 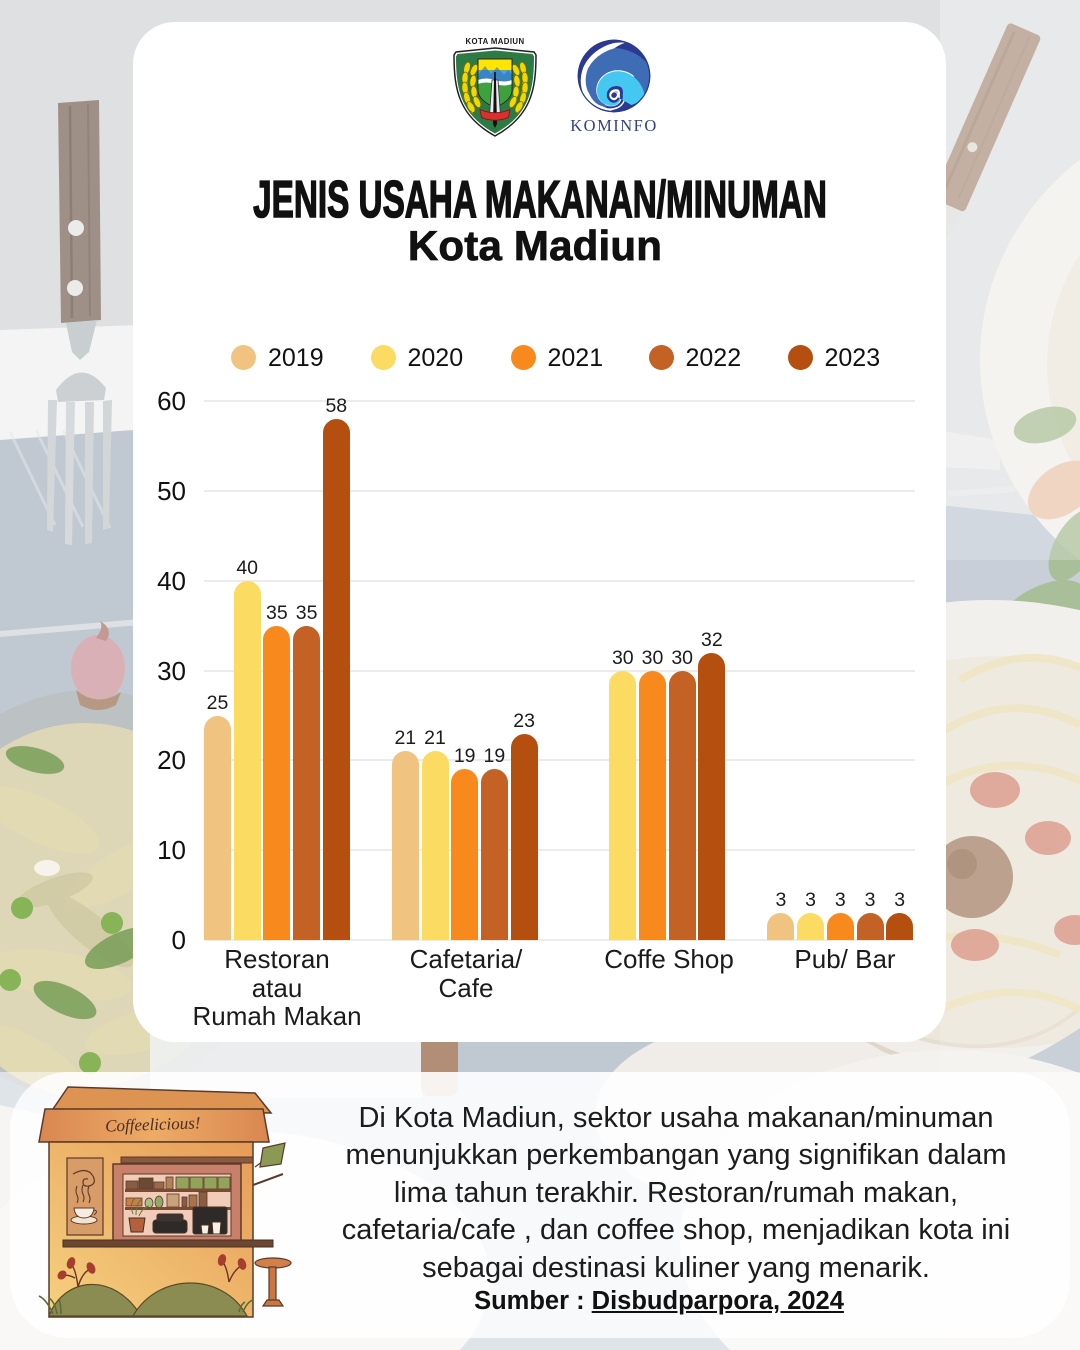 I want to click on svg-text: KOTA MADIUN, so click(x=495, y=41).